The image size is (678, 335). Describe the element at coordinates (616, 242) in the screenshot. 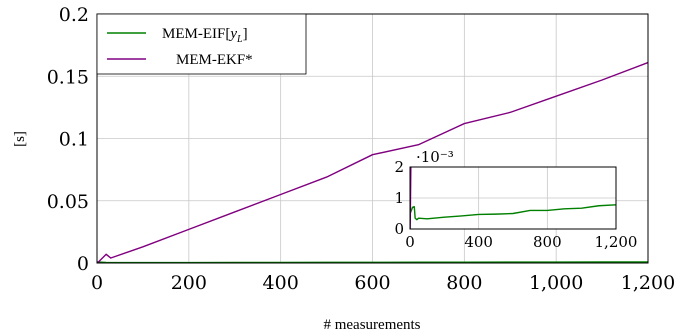

I see `inset-x-tick-label: 1,200` at that location.